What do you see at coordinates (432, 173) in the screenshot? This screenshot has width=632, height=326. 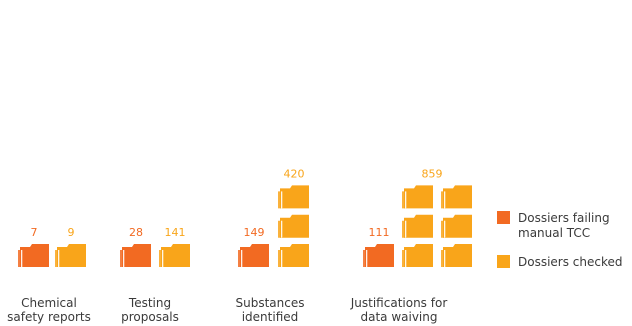 I see `value-label-checked: 859` at bounding box center [432, 173].